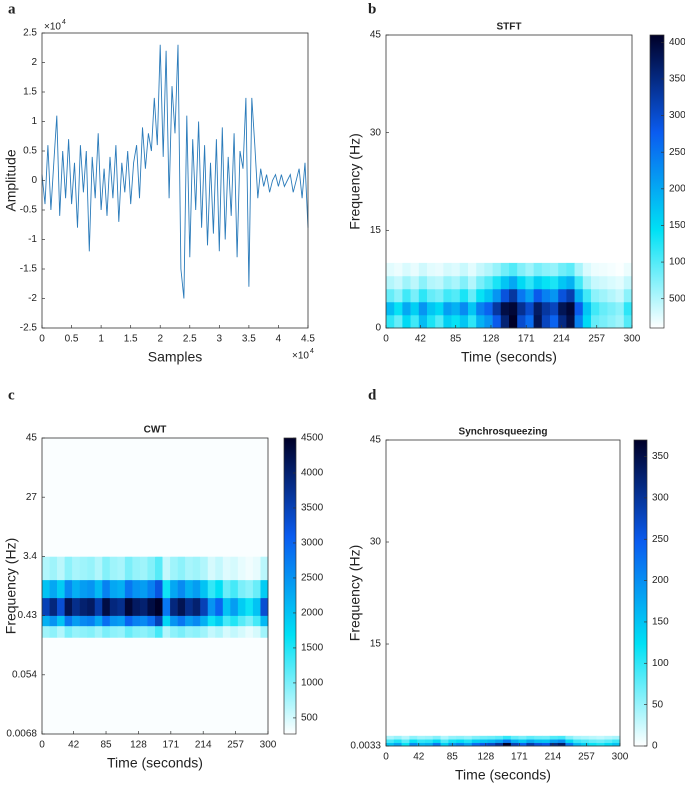  Describe the element at coordinates (106, 745) in the screenshot. I see `x-tick-label: 85` at that location.